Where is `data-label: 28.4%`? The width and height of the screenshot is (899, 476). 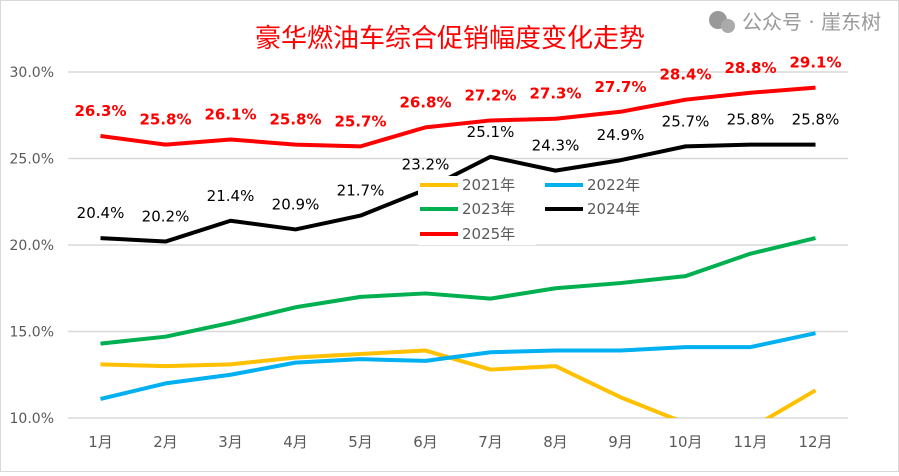
data-label: 28.4% is located at coordinates (685, 75).